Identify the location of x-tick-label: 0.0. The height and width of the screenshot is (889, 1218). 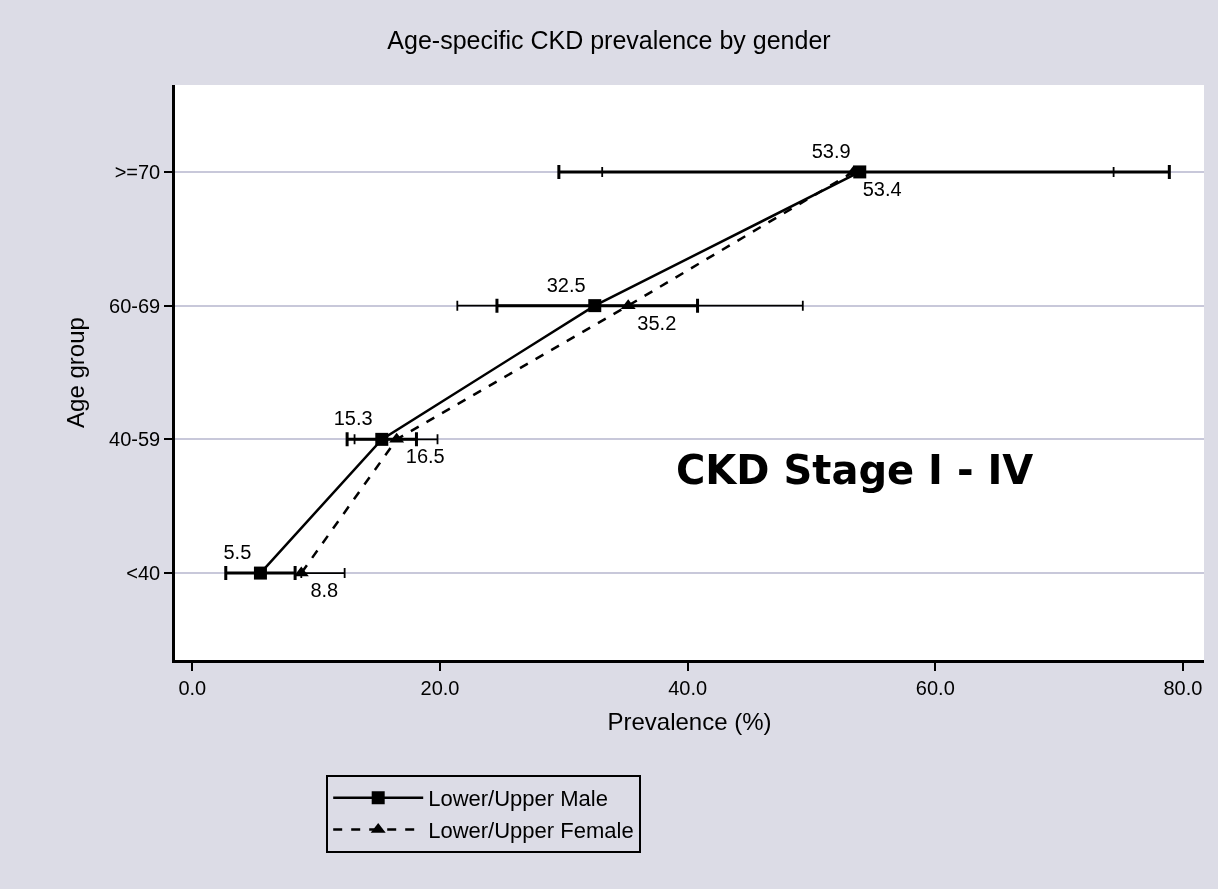
(192, 687).